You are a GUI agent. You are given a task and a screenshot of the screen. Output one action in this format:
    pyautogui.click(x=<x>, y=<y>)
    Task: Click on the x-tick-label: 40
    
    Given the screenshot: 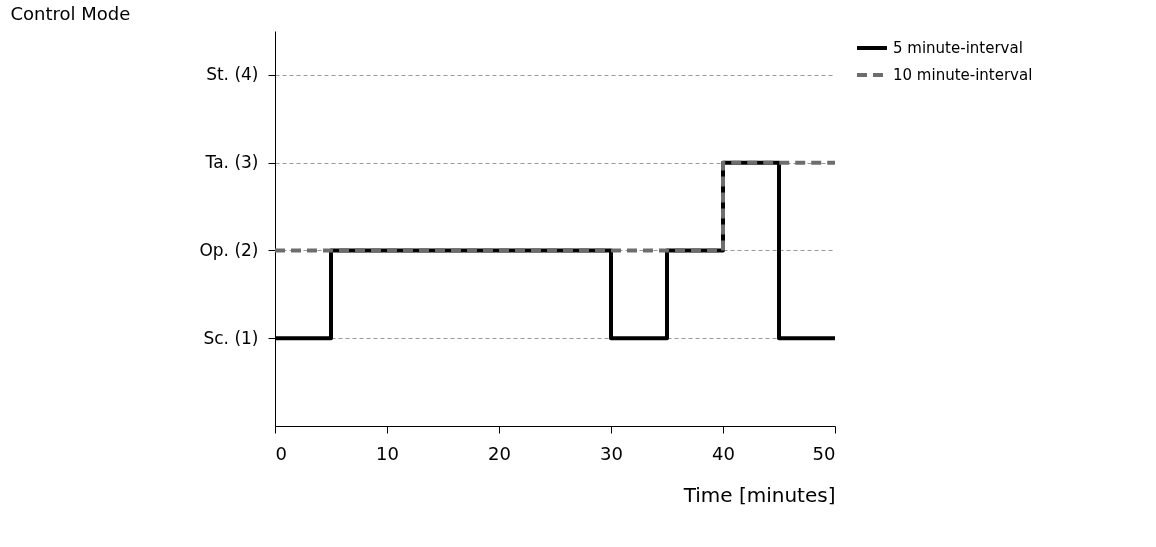 What is the action you would take?
    pyautogui.click(x=723, y=453)
    